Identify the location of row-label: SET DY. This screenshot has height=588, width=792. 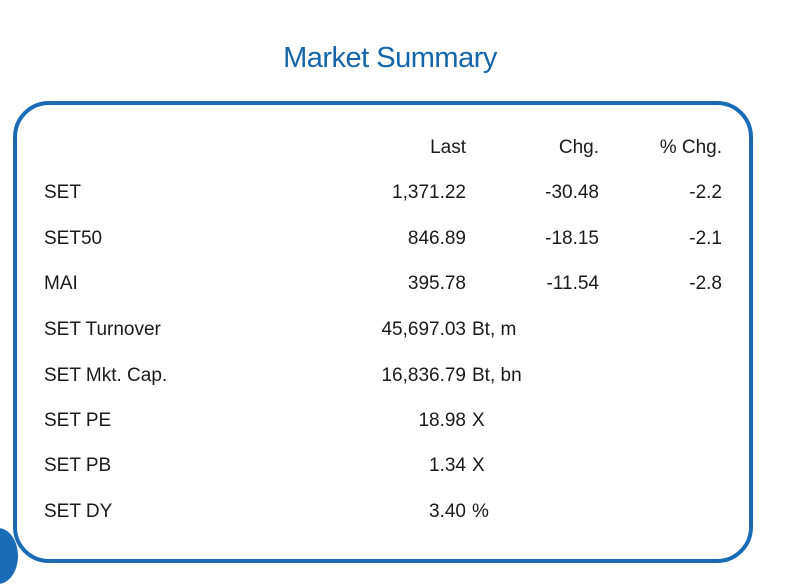
(78, 511).